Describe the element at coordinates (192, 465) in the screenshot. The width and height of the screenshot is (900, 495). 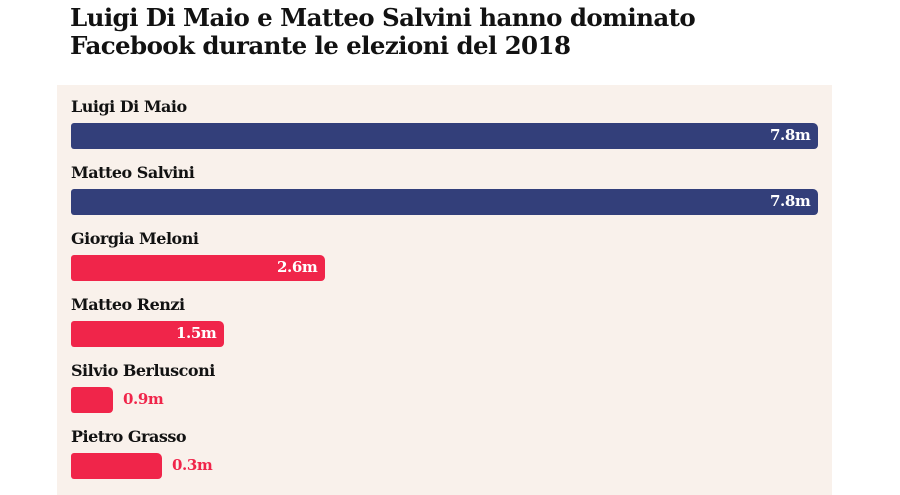
I see `value-label: 0.3m` at that location.